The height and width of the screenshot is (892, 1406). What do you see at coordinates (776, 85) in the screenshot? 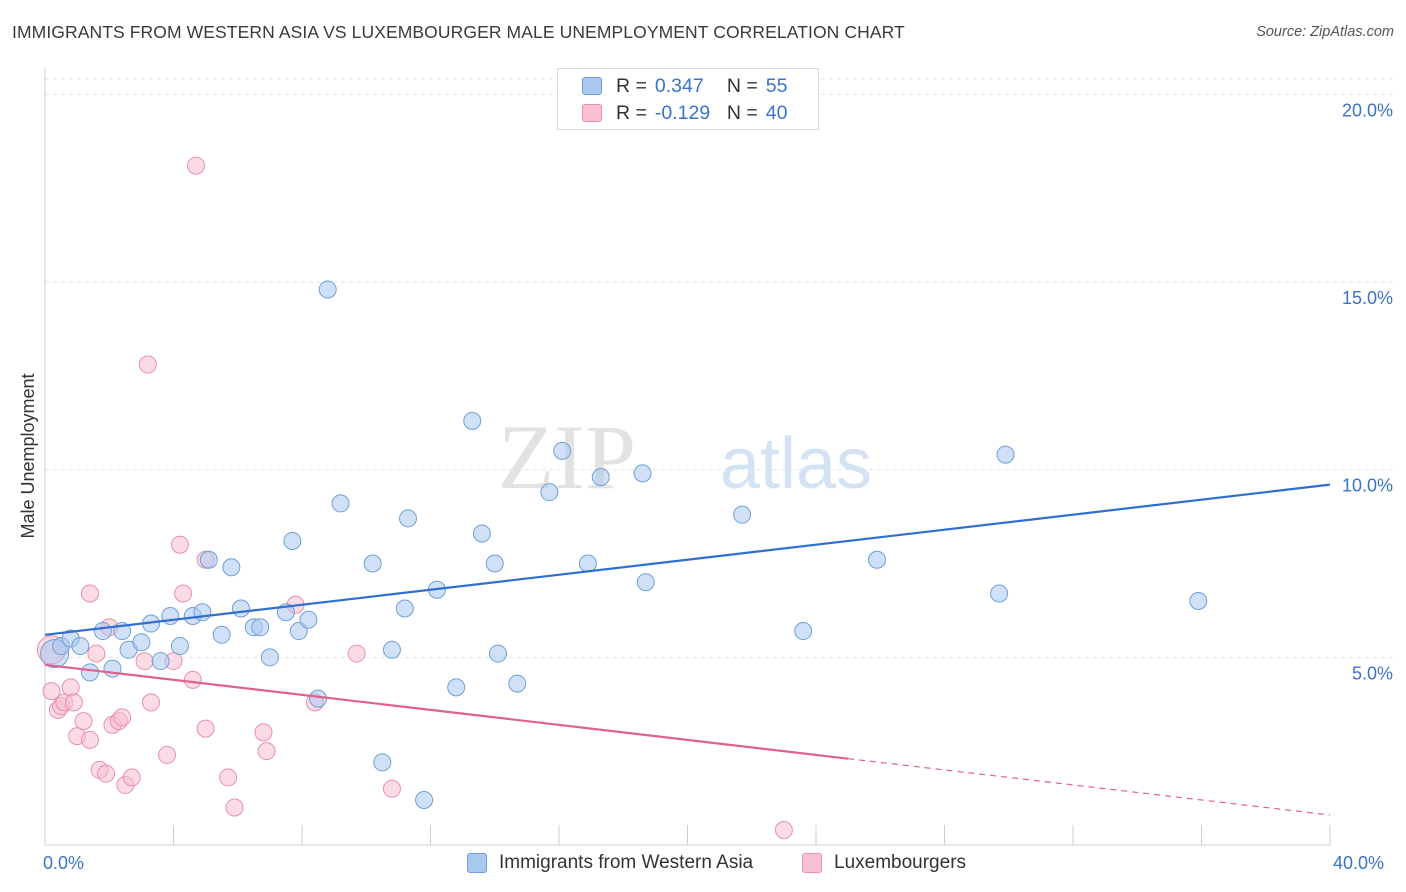
I see `n-value-western-asia: 55` at bounding box center [776, 85].